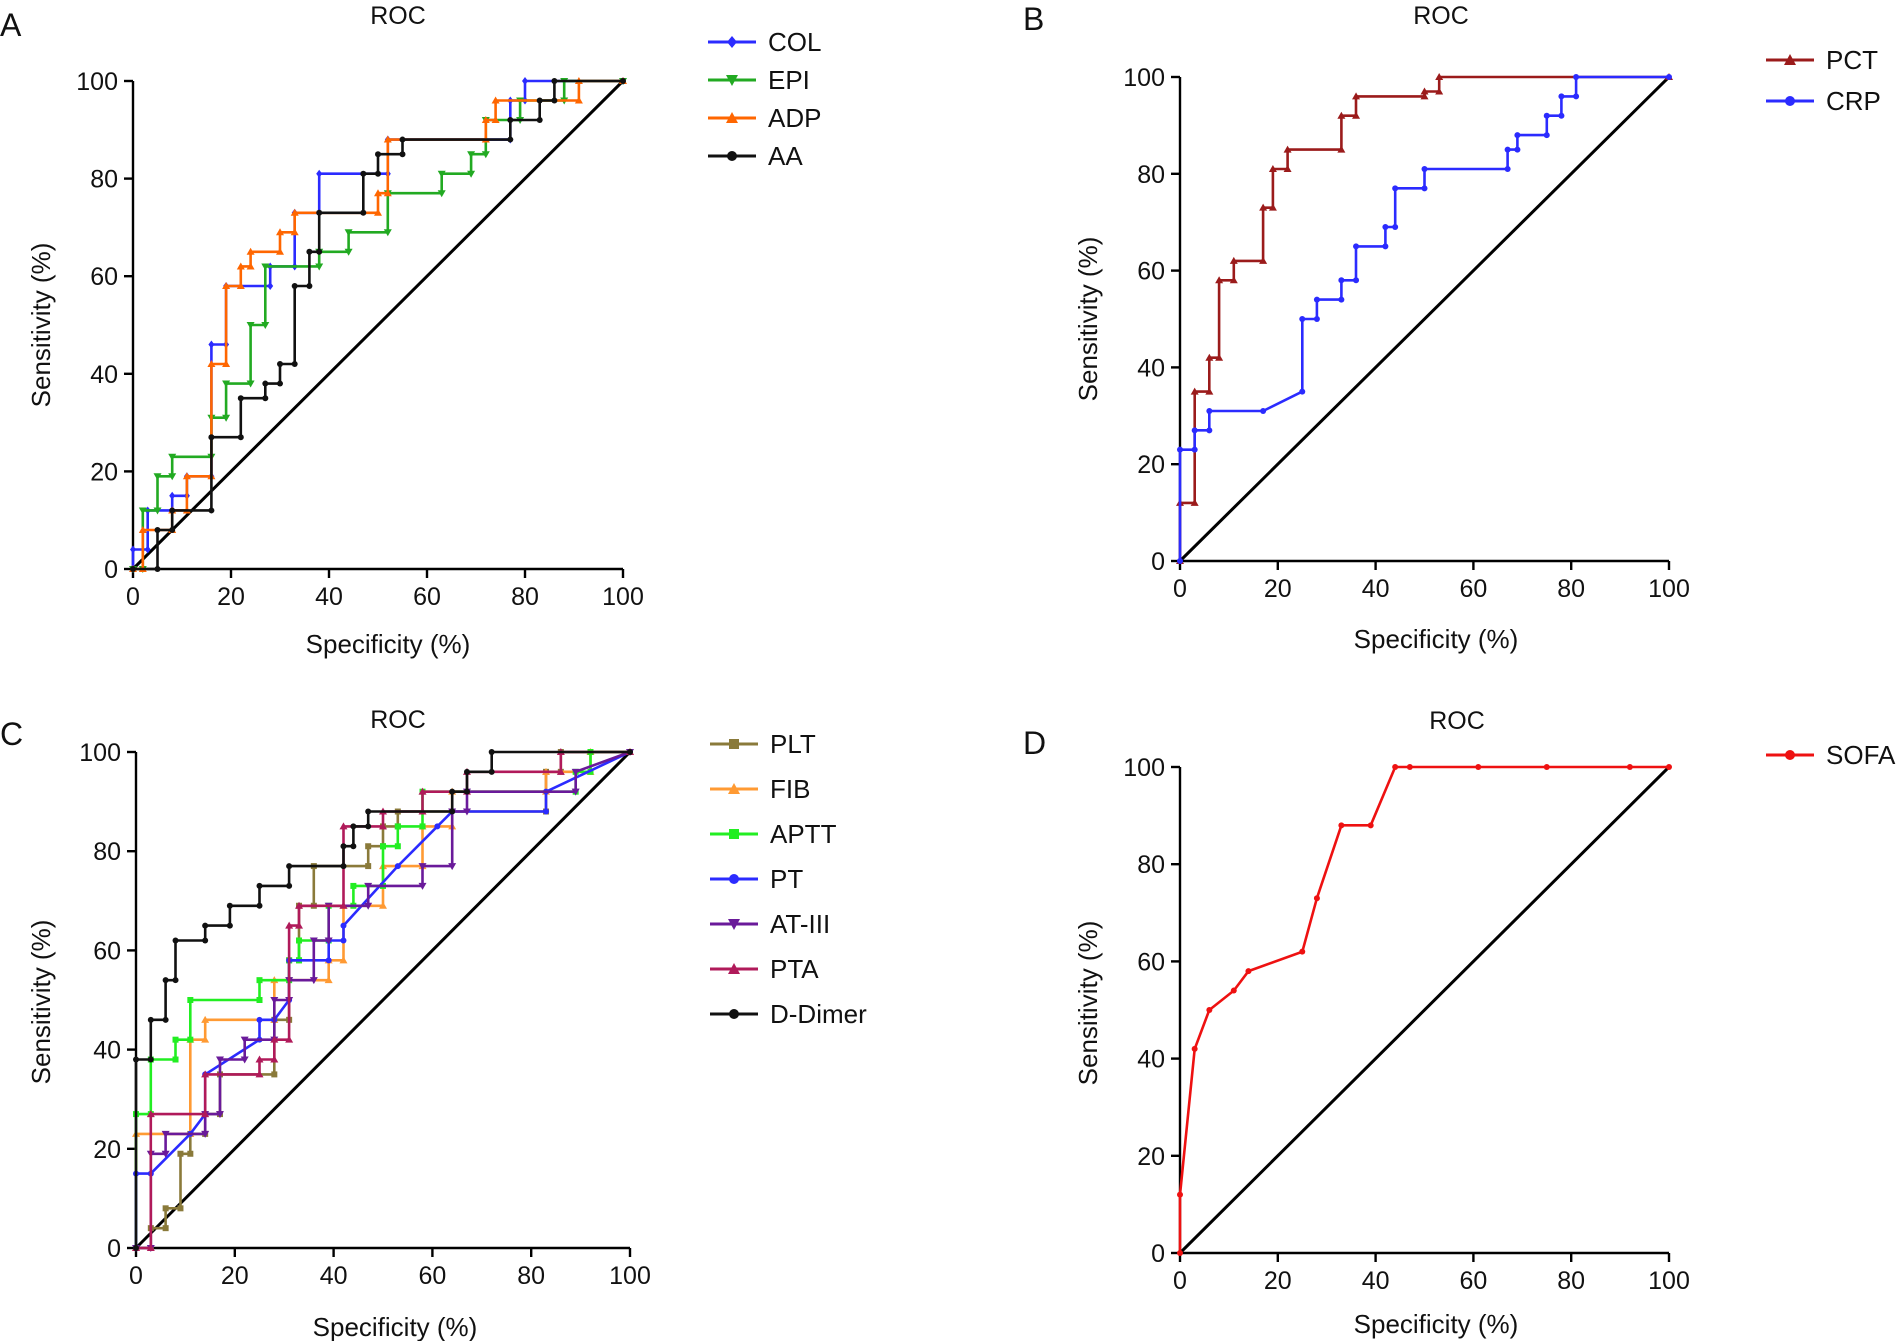  What do you see at coordinates (794, 42) in the screenshot?
I see `legend-label-col: COL` at bounding box center [794, 42].